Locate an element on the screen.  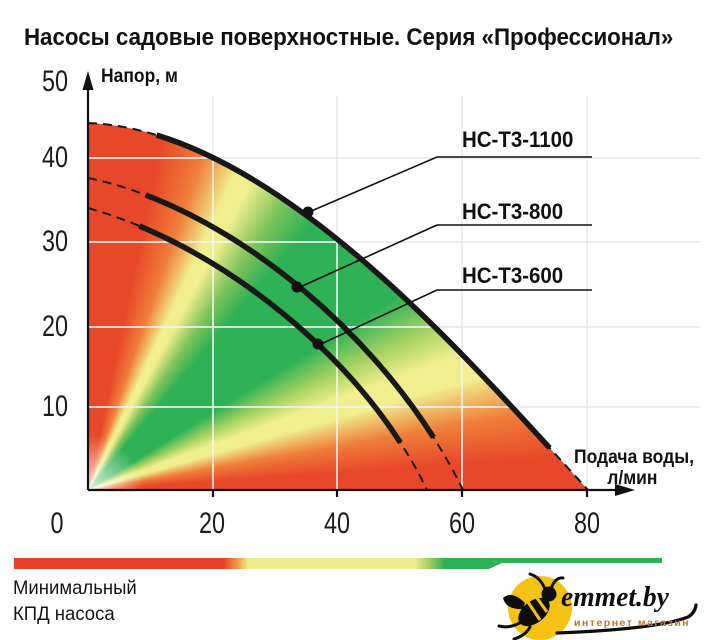
efficiency-legend-bar is located at coordinates (338, 563).